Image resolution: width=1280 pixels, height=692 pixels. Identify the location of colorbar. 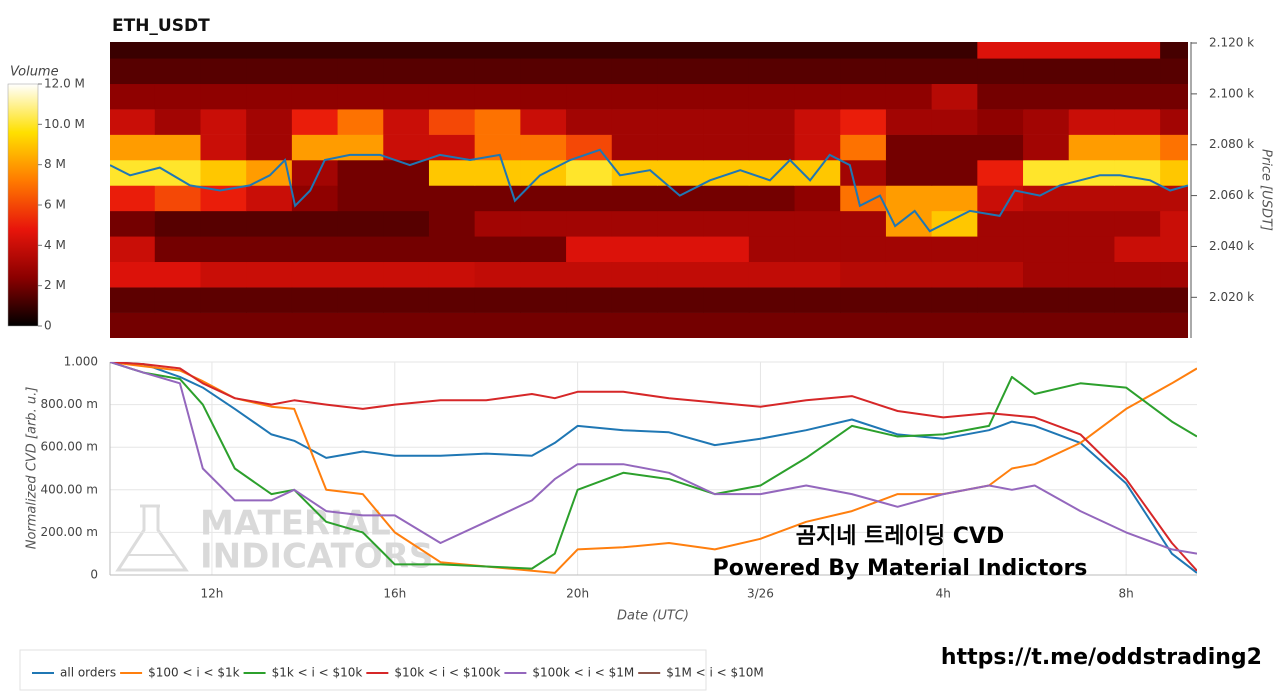
(23, 205).